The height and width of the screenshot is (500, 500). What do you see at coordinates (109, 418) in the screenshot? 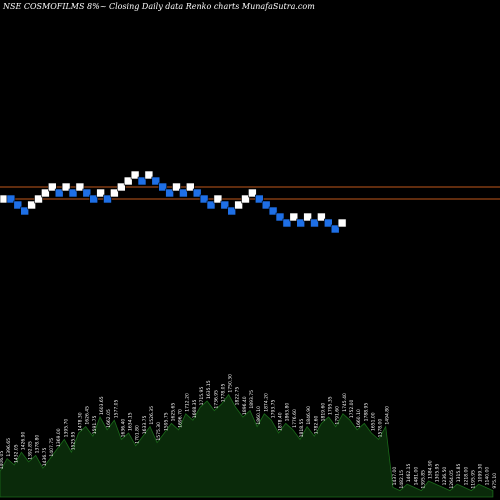
I see `volume-label: 1662.05` at bounding box center [109, 418].